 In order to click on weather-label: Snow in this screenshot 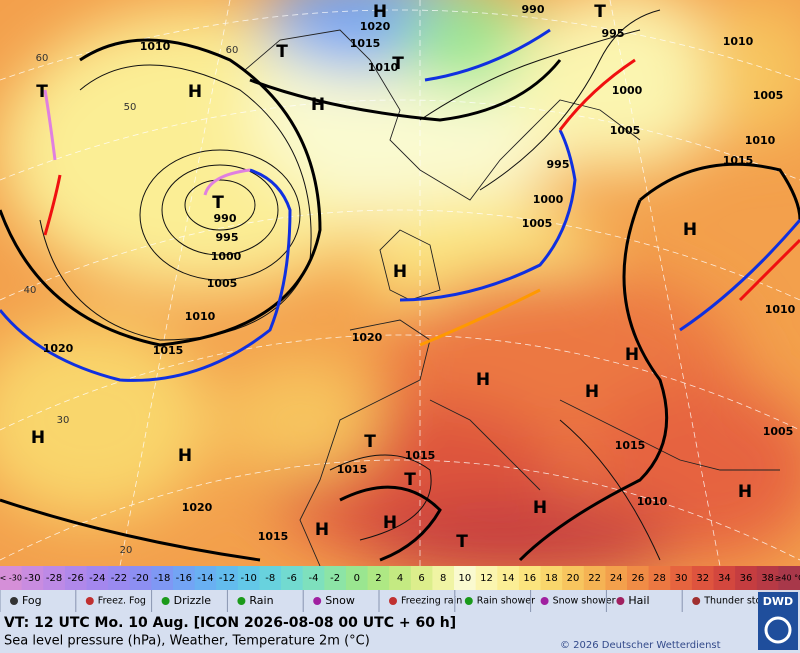, I will do `click(340, 600)`.